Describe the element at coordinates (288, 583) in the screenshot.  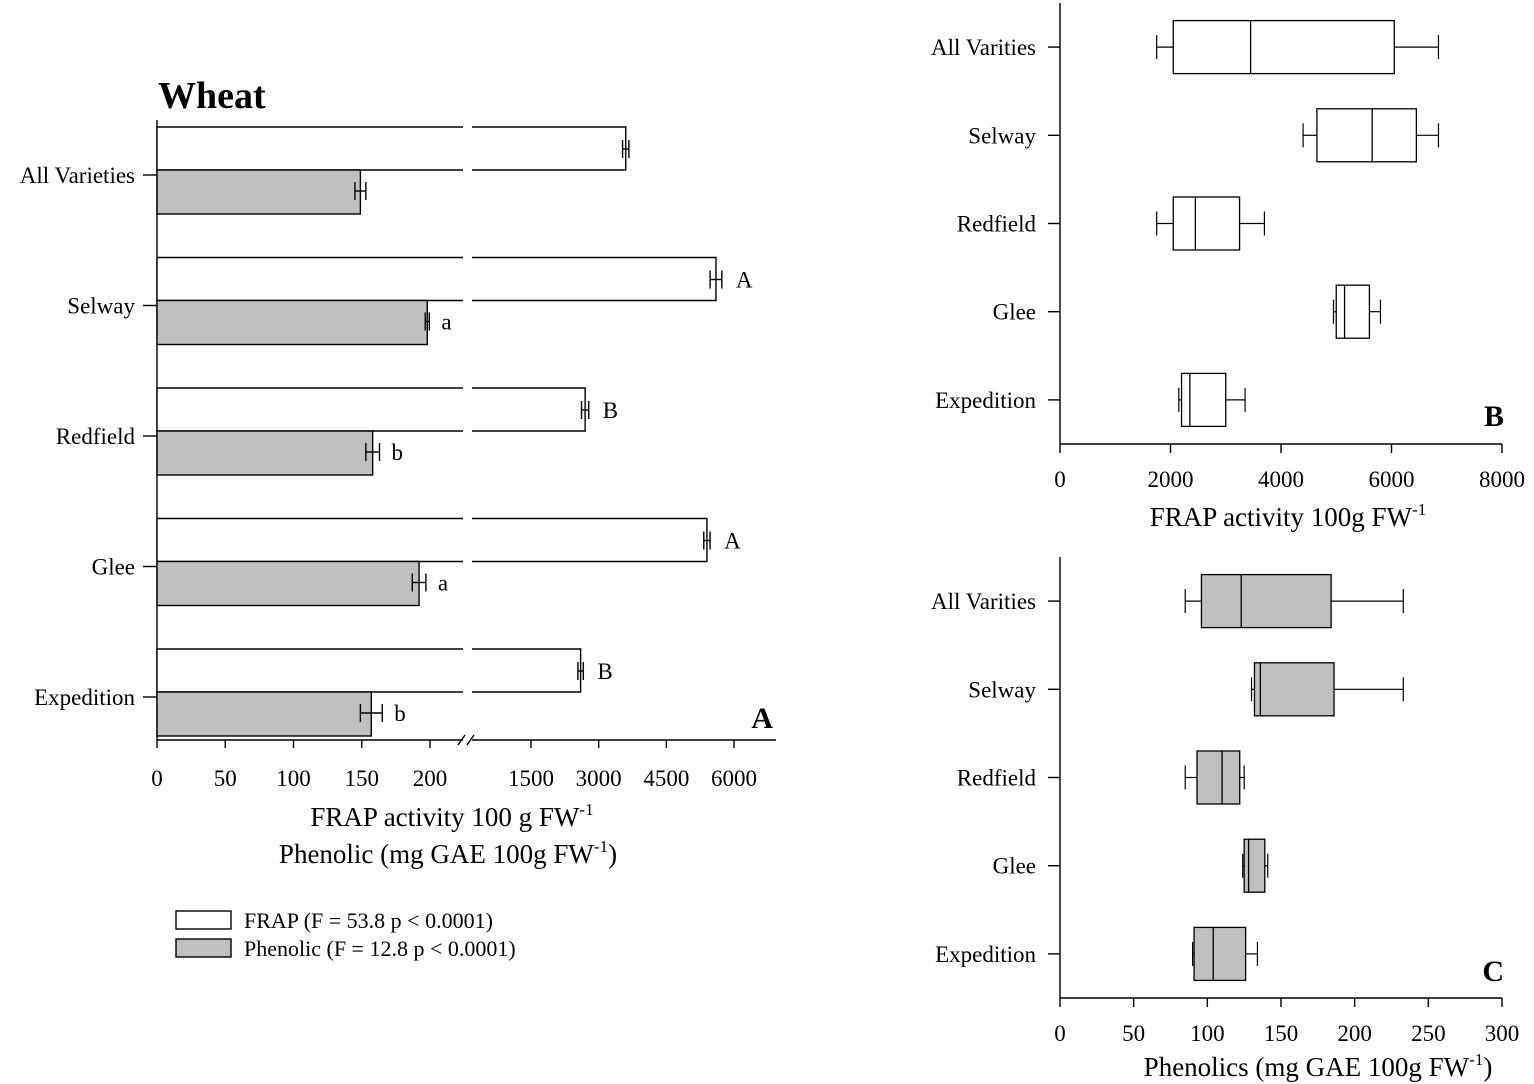
I see `bar-phenolic-glee` at that location.